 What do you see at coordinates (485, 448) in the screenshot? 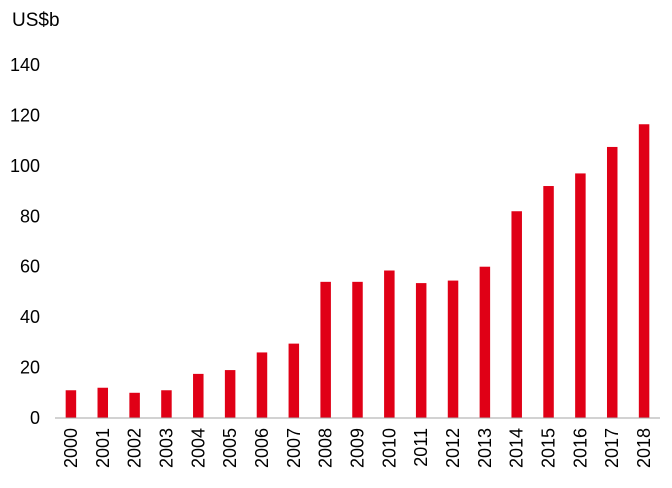
I see `x-tick-label: 2013` at bounding box center [485, 448].